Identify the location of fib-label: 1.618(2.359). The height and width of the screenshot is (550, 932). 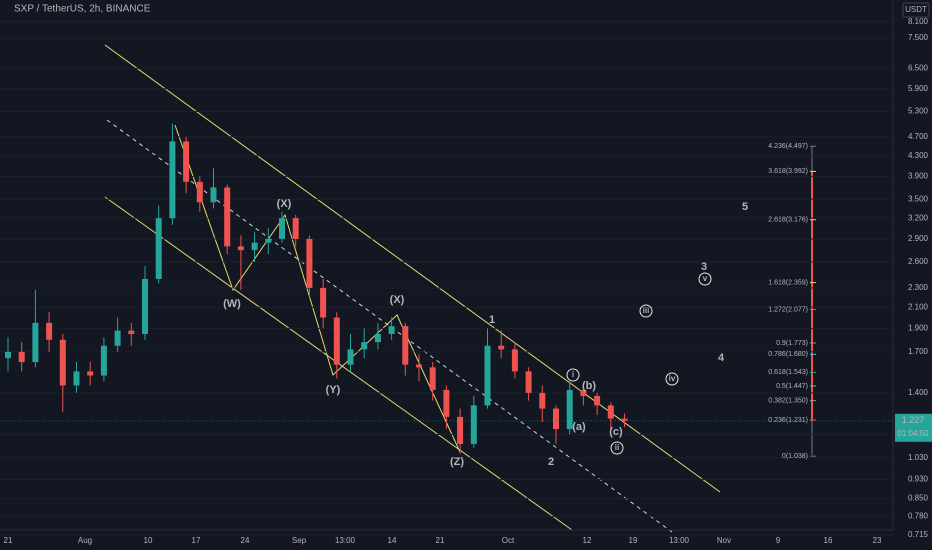
(788, 282).